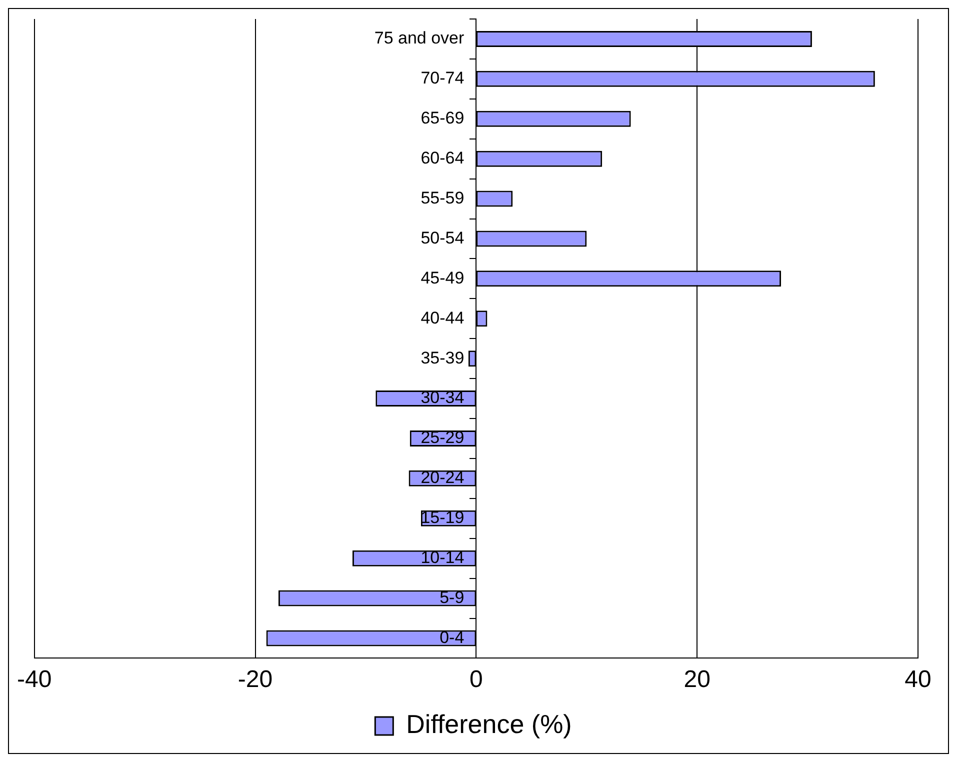  What do you see at coordinates (918, 680) in the screenshot?
I see `x-tick-label: 40` at bounding box center [918, 680].